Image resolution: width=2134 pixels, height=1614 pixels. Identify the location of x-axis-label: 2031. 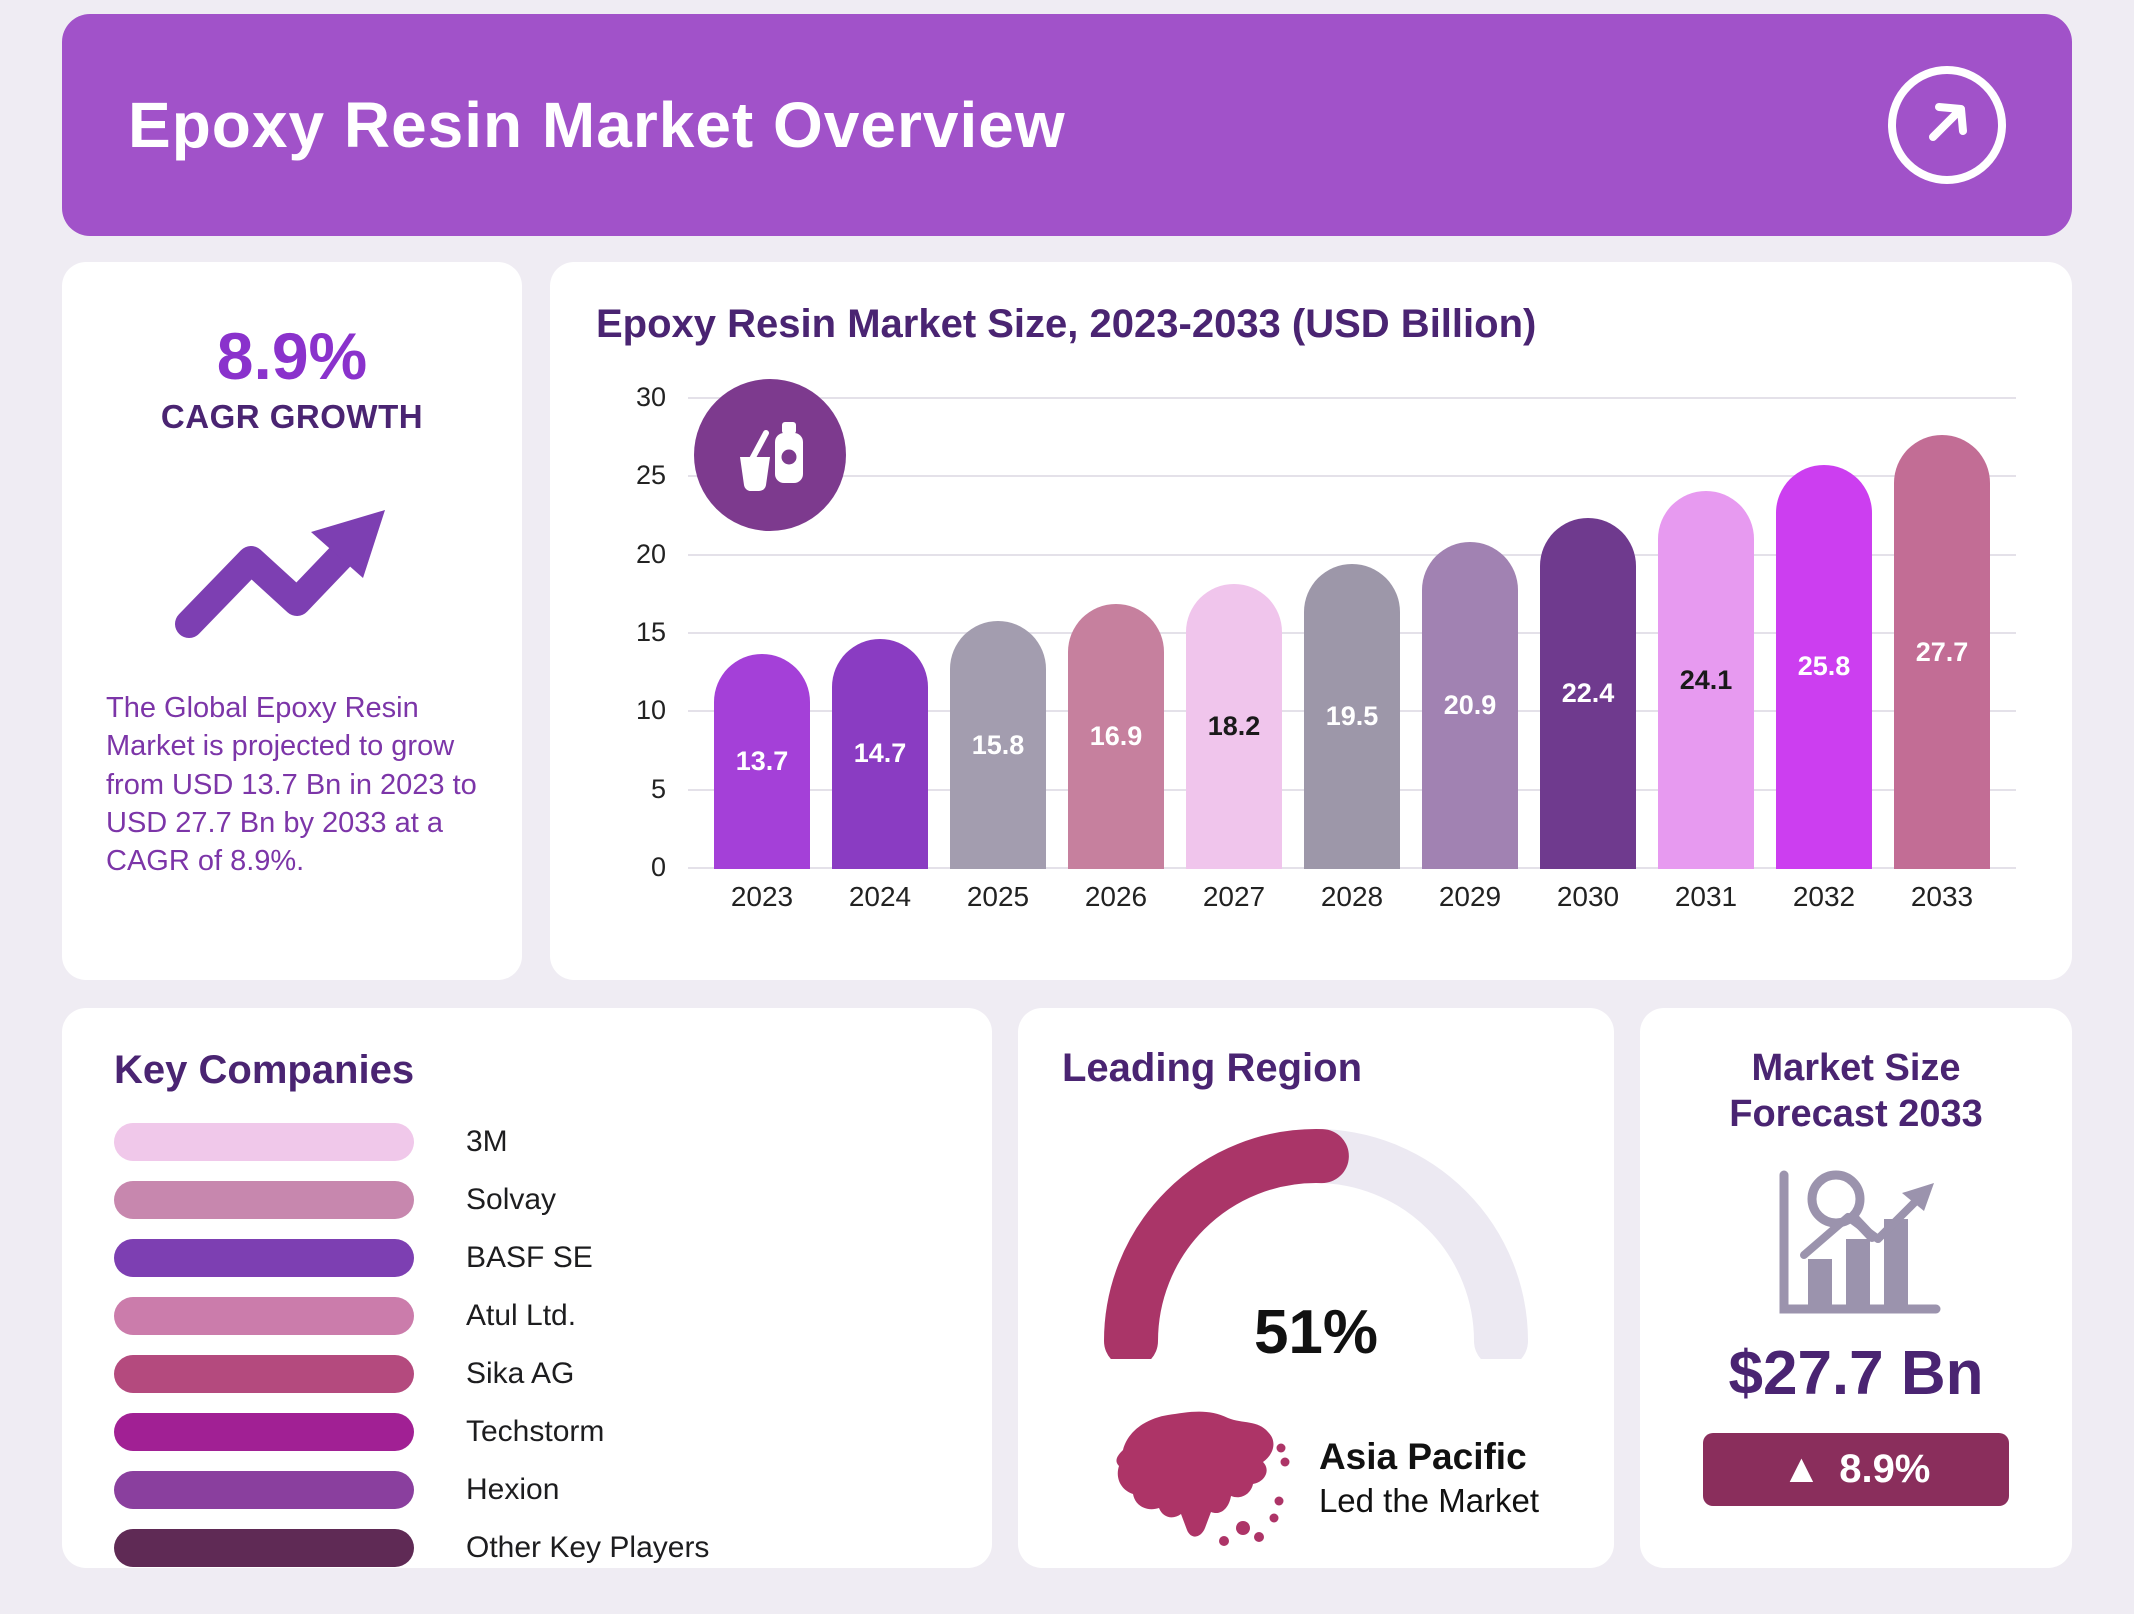
(1706, 896).